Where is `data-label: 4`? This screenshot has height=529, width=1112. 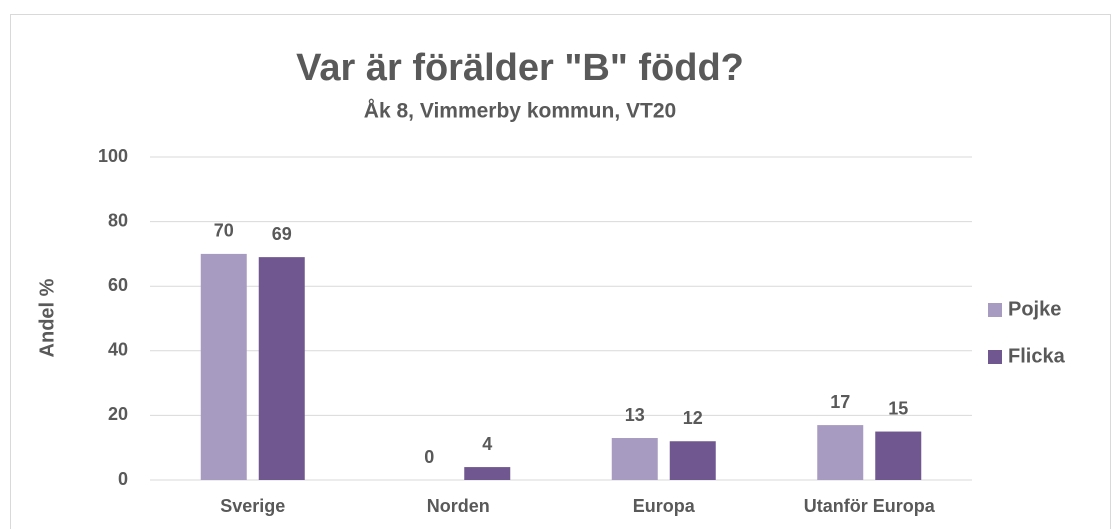
data-label: 4 is located at coordinates (487, 444).